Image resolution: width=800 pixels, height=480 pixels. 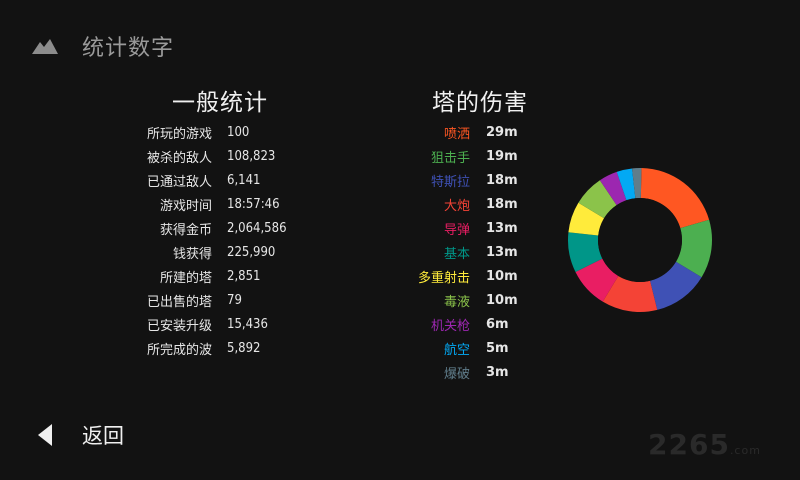 I want to click on tower-name: 基本, so click(x=456, y=254).